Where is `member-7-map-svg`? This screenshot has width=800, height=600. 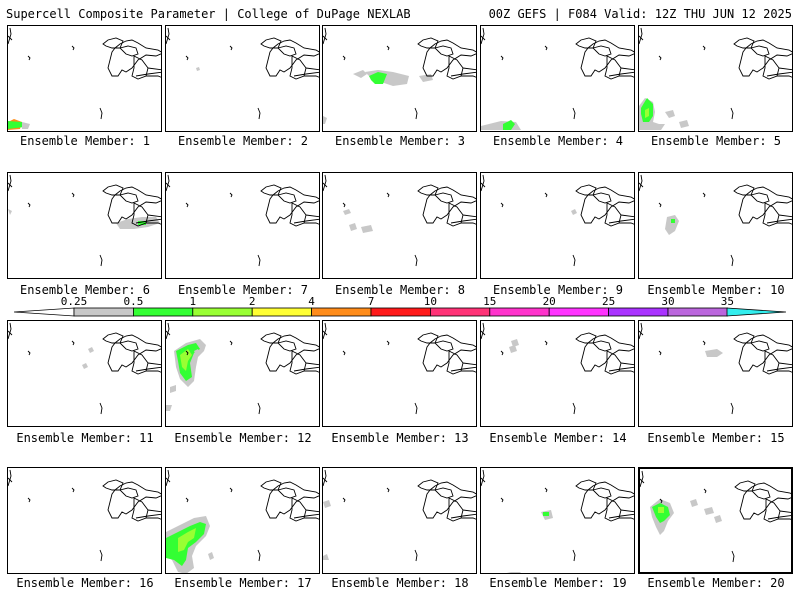
member-7-map-svg is located at coordinates (242, 220).